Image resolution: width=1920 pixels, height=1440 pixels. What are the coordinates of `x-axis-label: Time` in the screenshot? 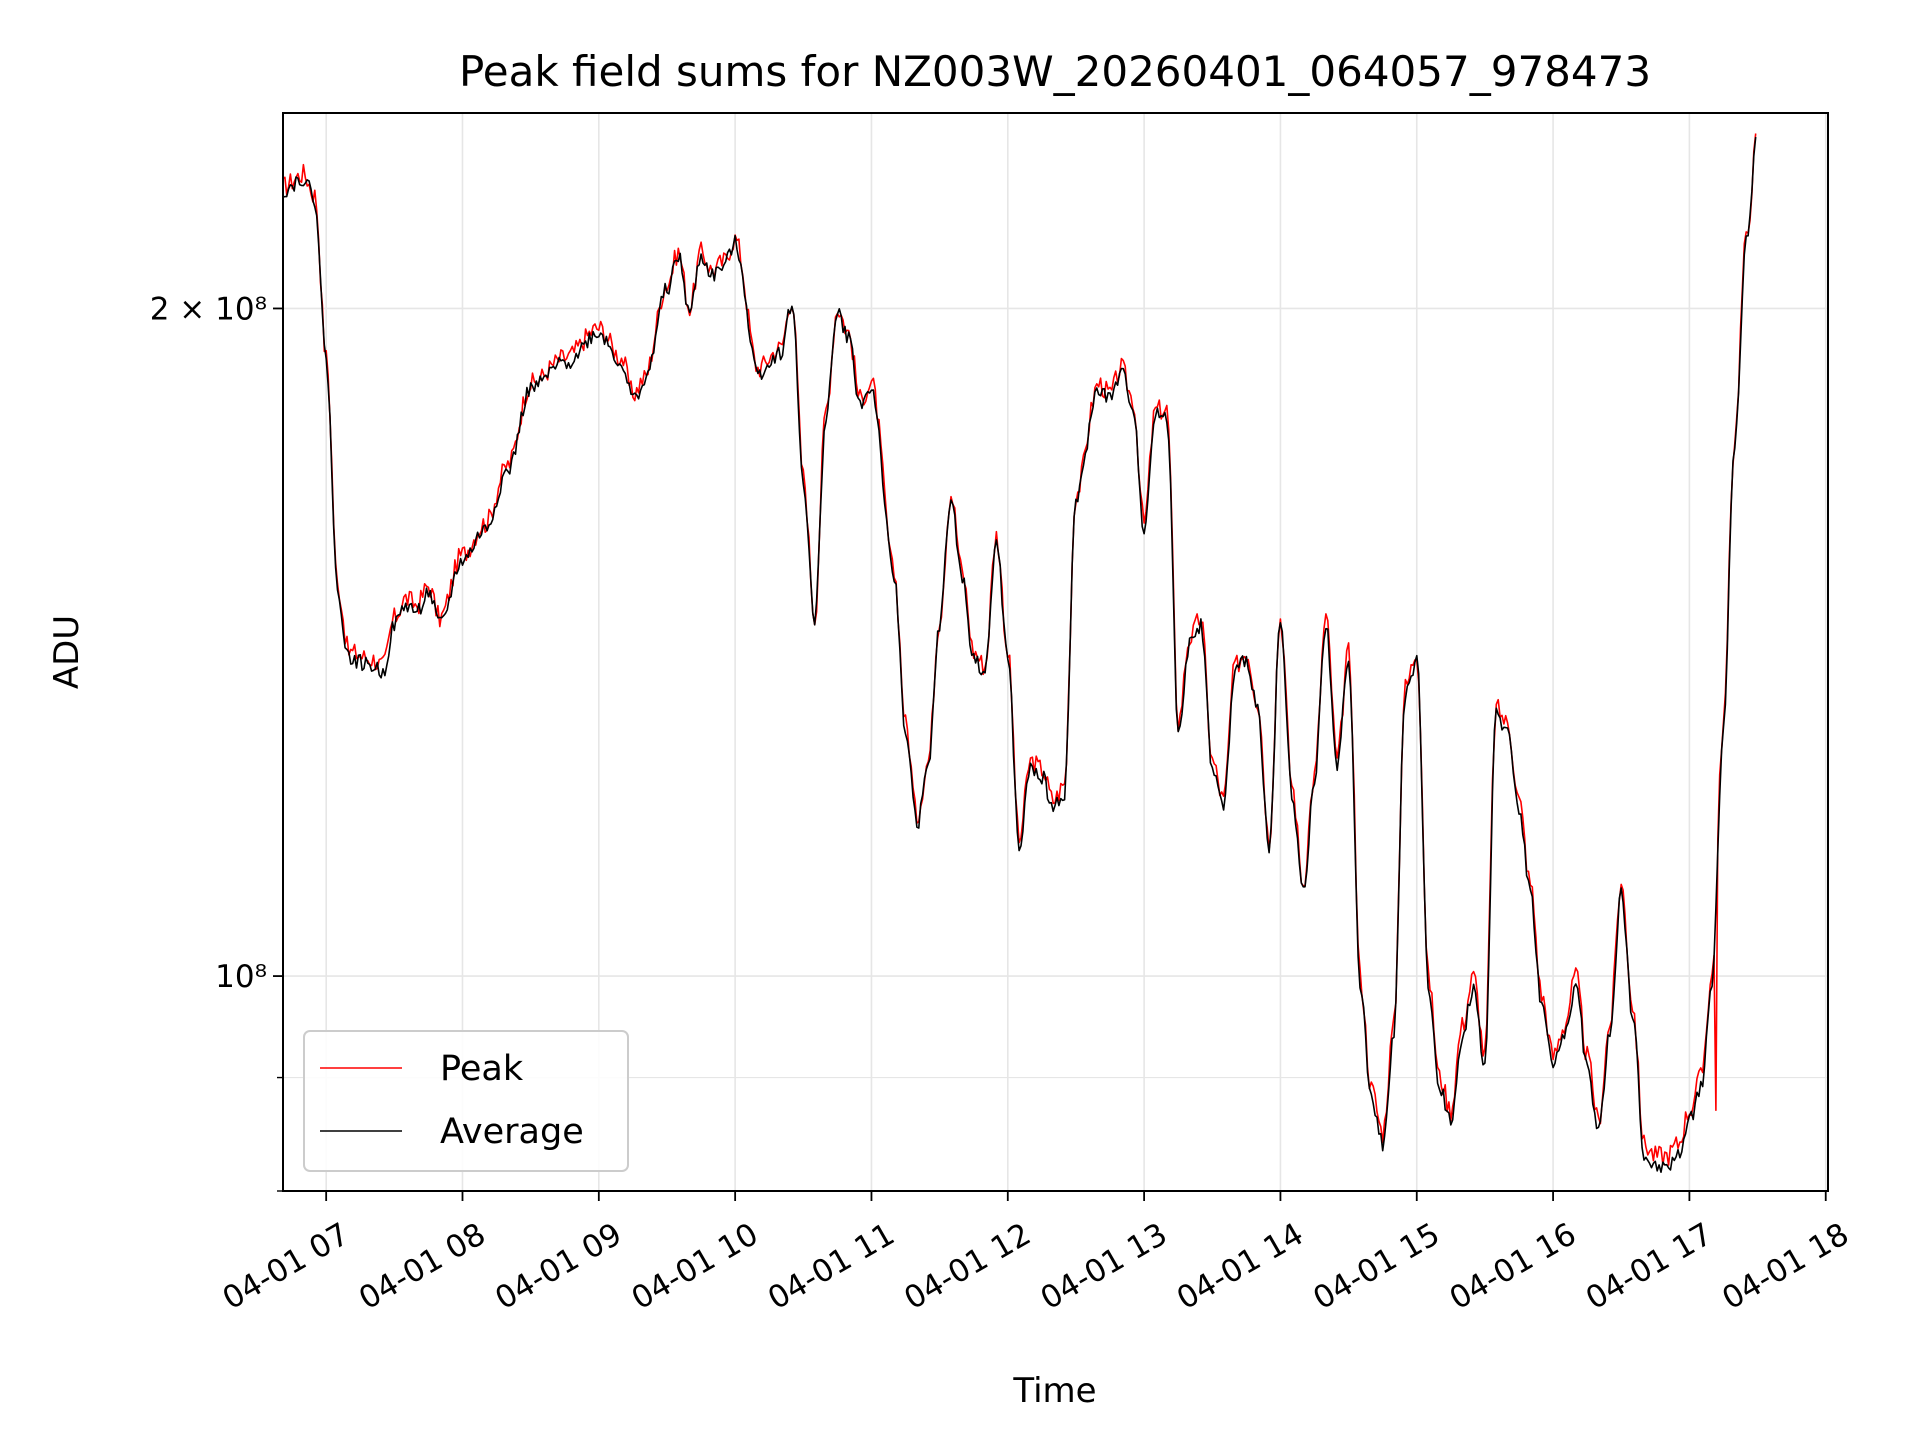 It's located at (1054, 1391).